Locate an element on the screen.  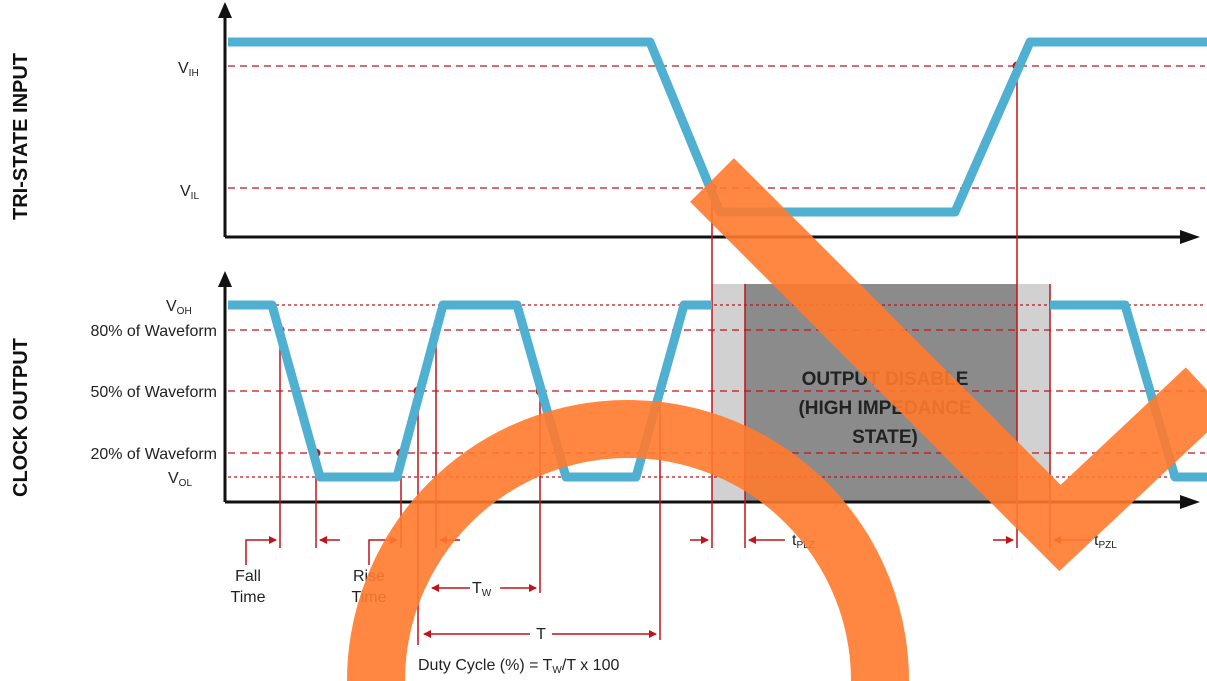
voh-label: VOH is located at coordinates (179, 307).